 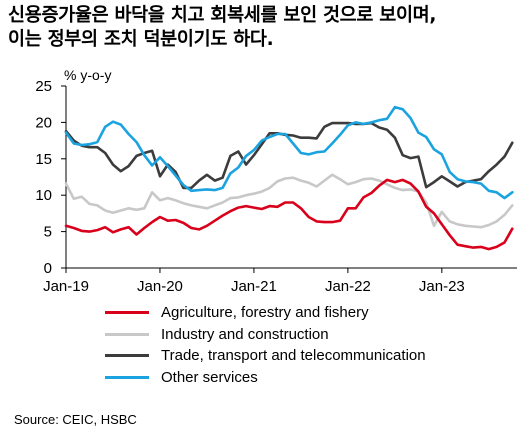 I want to click on series-line-industry, so click(x=289, y=201).